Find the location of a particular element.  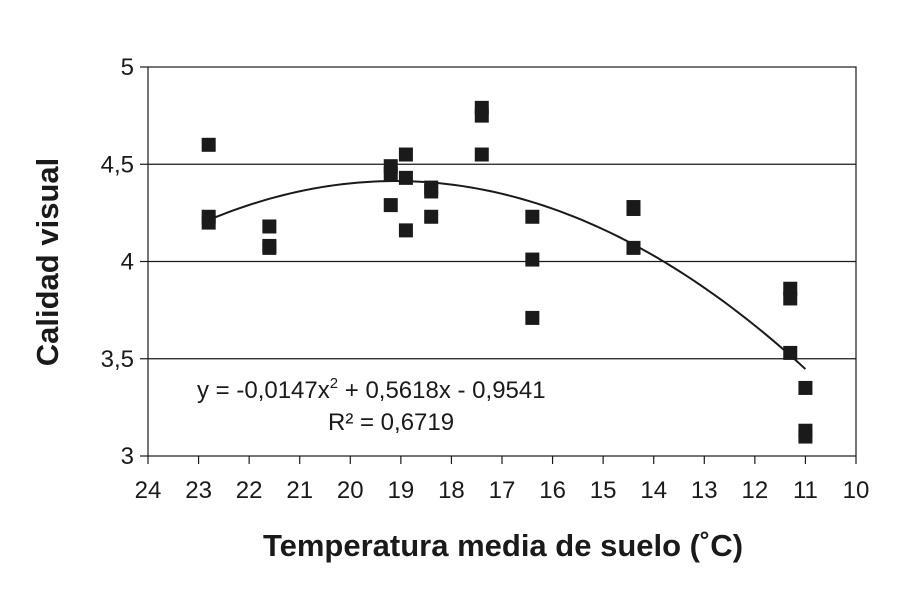

y-tick-label: 3,5 is located at coordinates (117, 359).